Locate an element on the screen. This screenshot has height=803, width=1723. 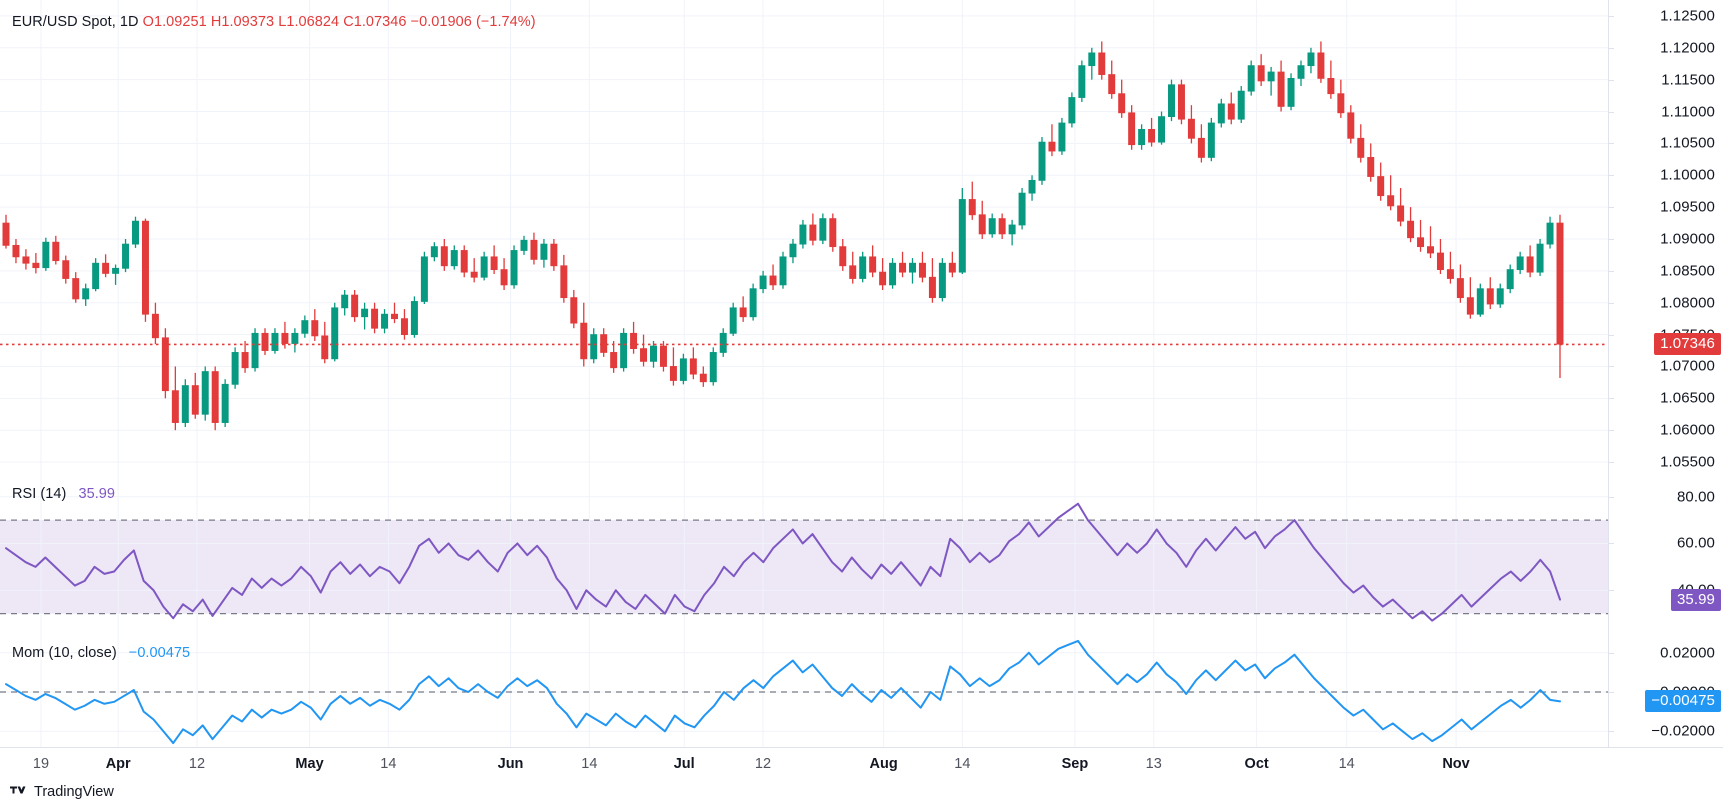
close-value: 1.07346 is located at coordinates (380, 22).